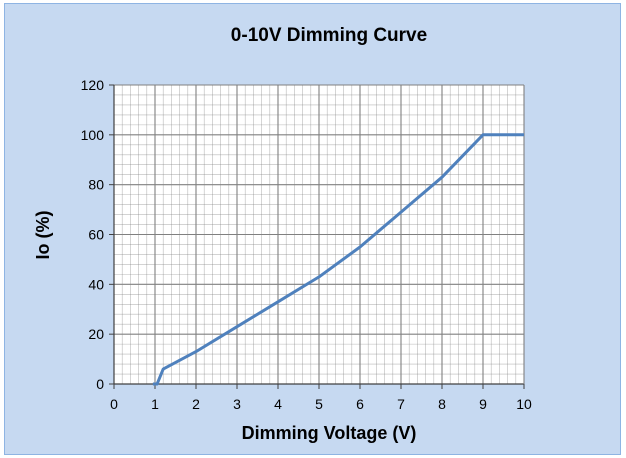 The height and width of the screenshot is (458, 626). Describe the element at coordinates (93, 85) in the screenshot. I see `y-tick-label: 120` at that location.